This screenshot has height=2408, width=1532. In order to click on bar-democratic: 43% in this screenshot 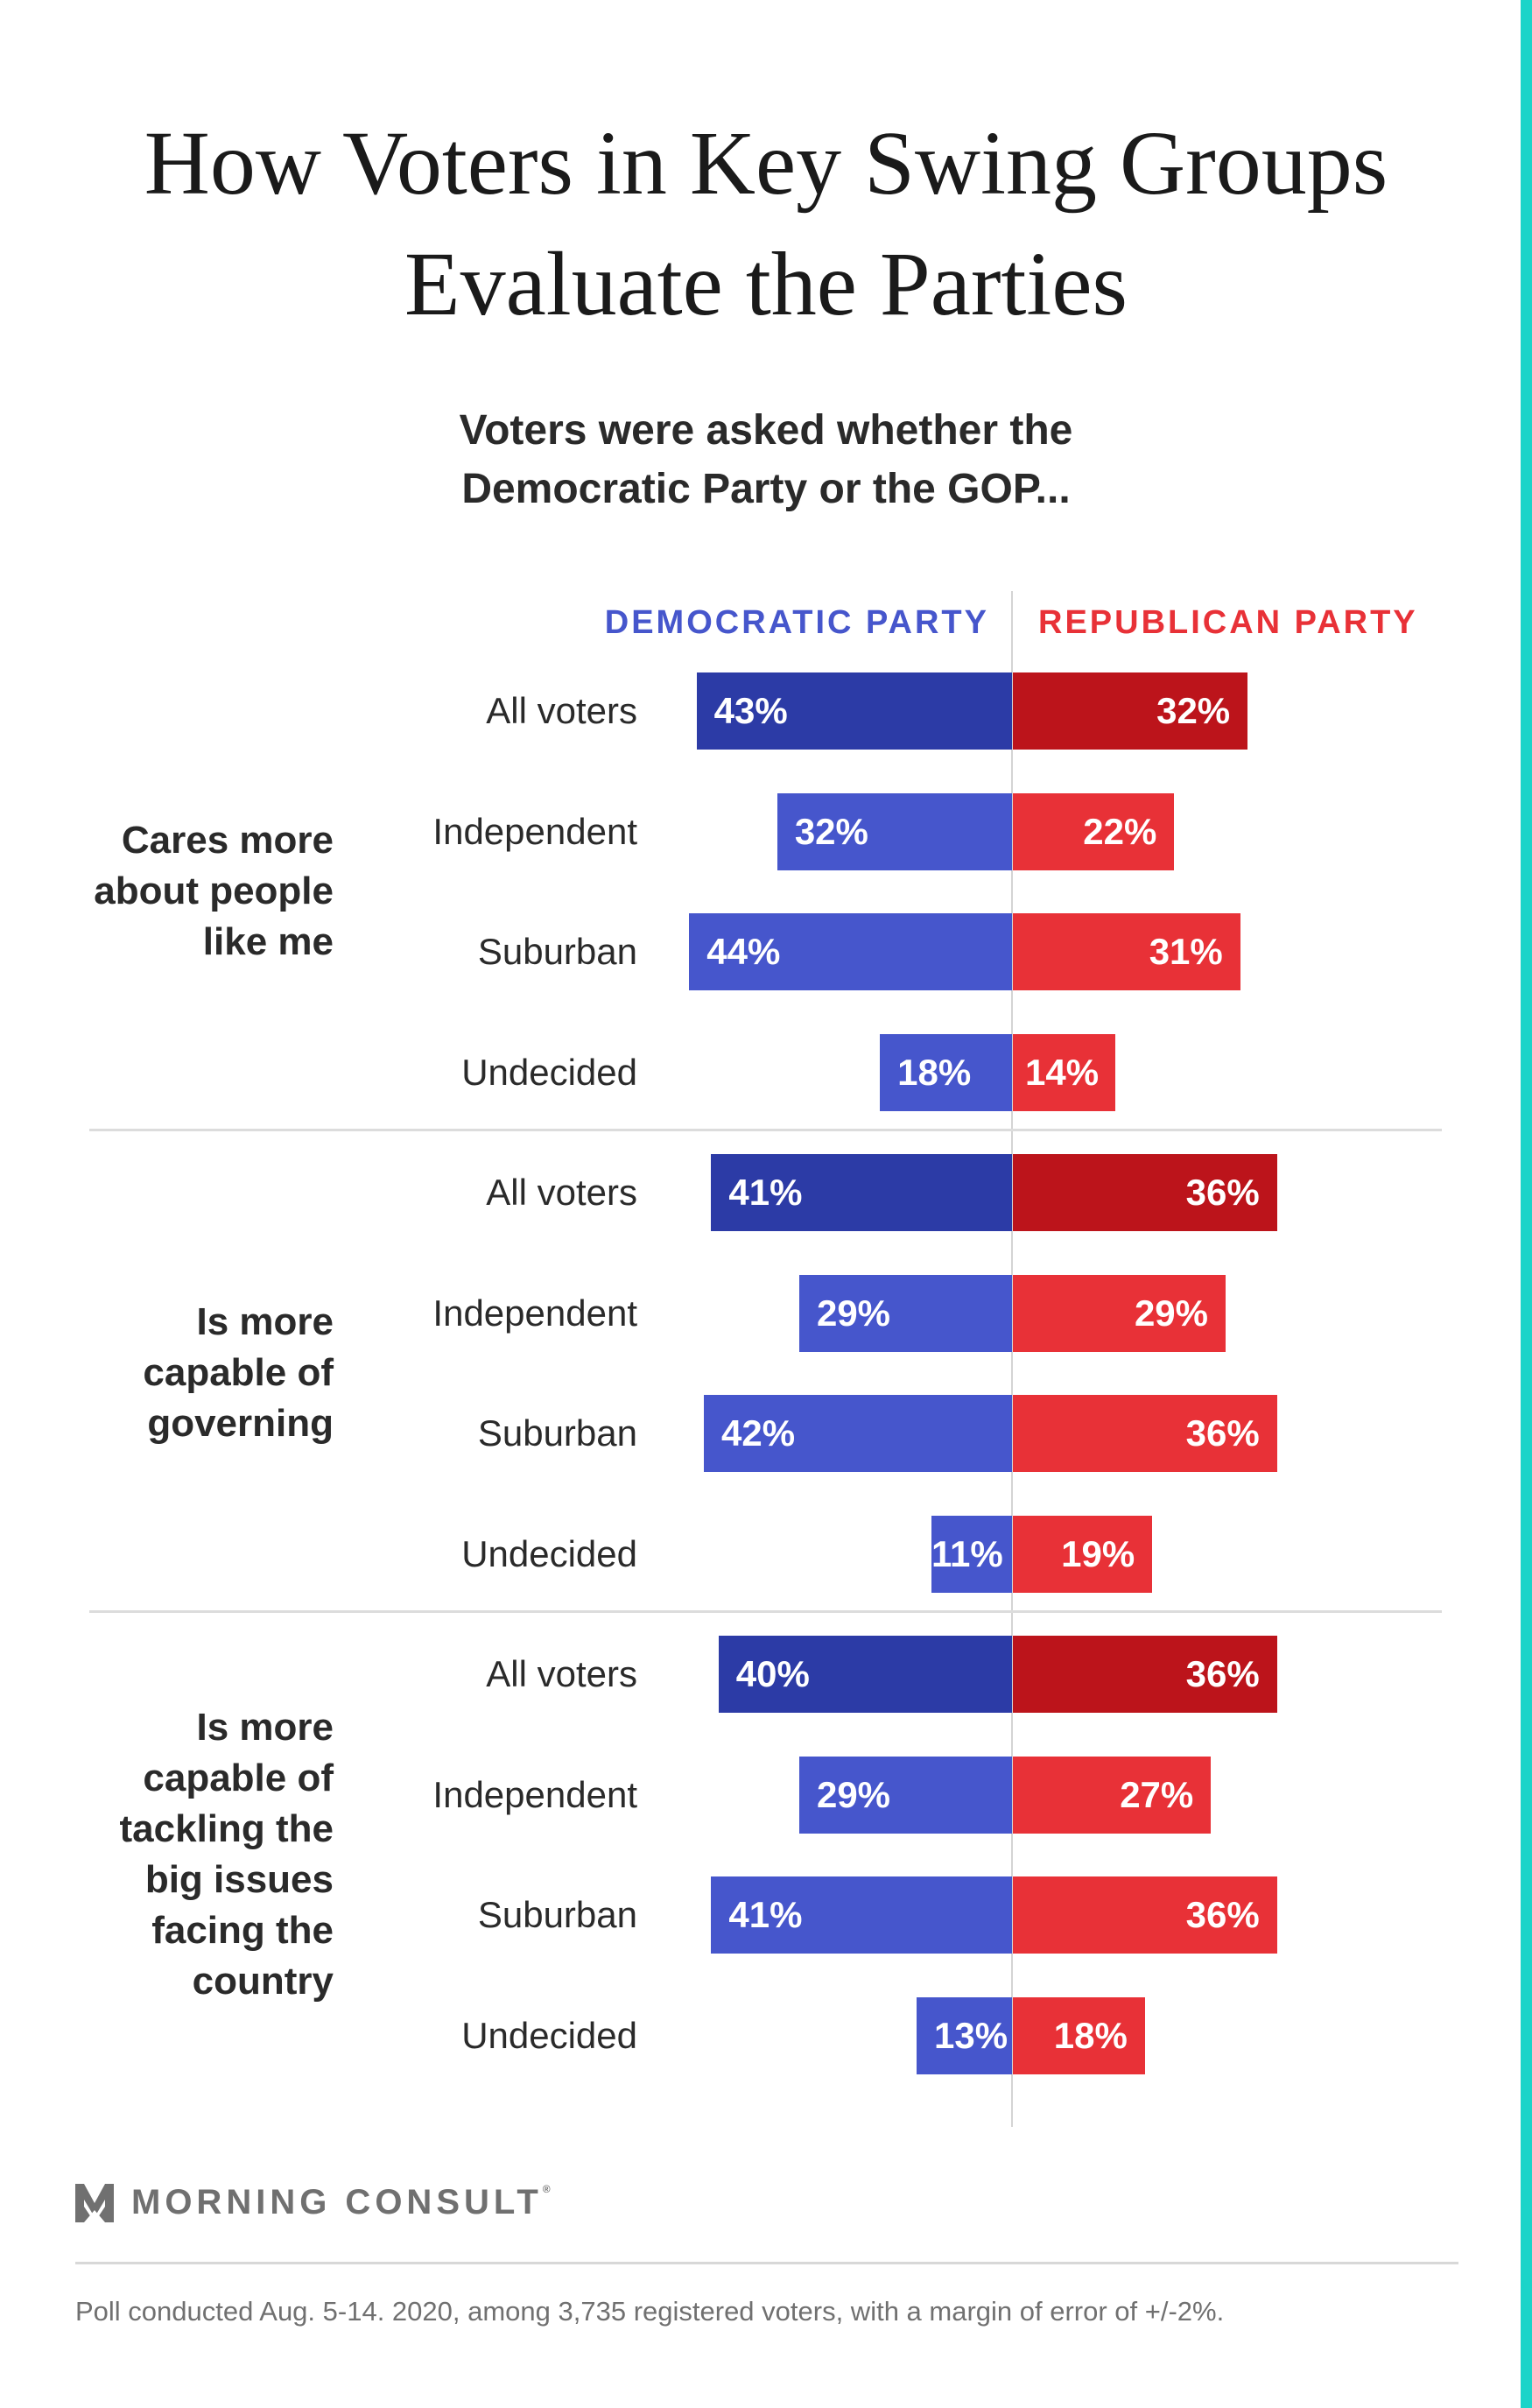, I will do `click(854, 711)`.